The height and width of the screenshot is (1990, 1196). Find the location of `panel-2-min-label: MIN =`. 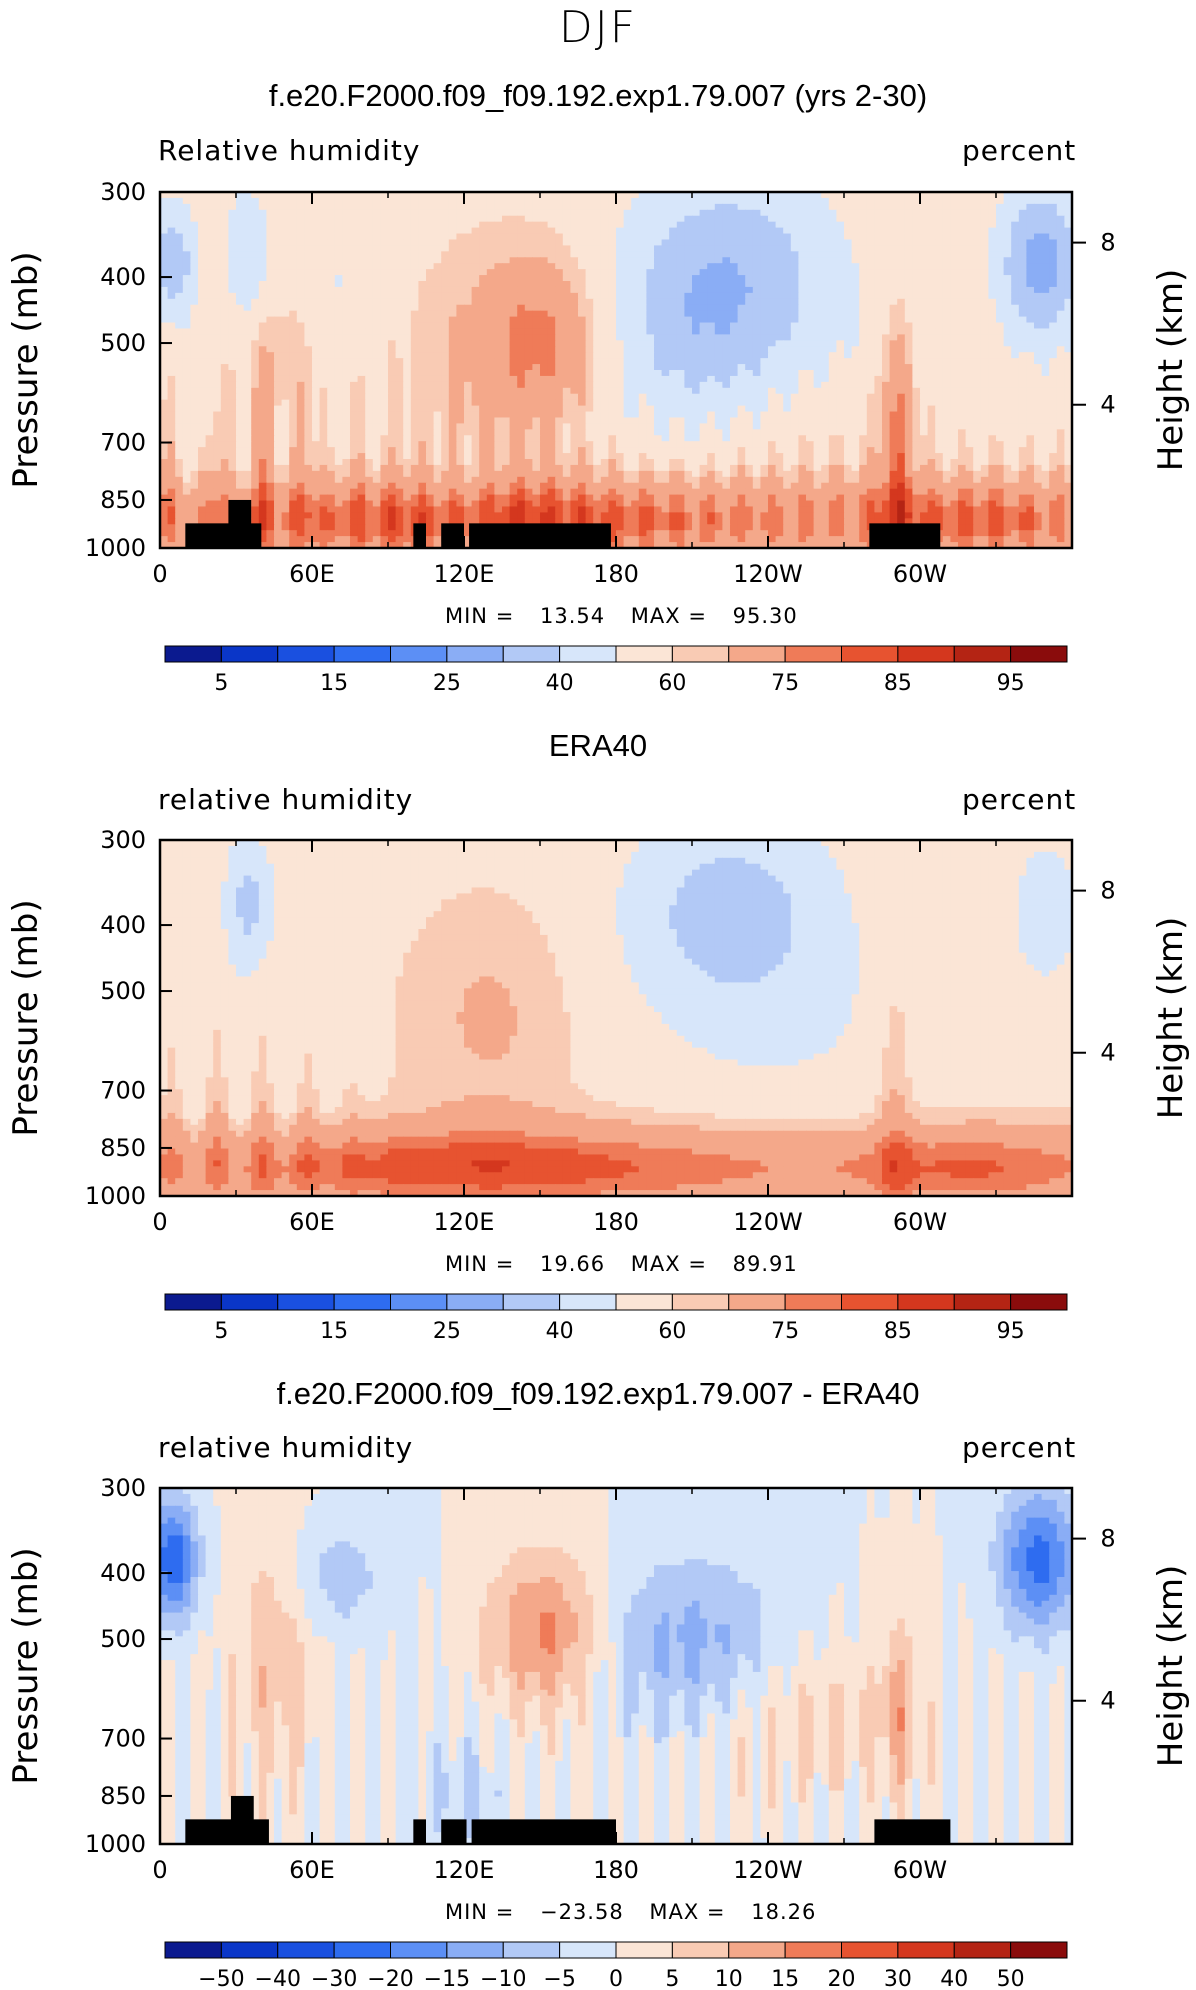

panel-2-min-label: MIN = is located at coordinates (479, 1264).